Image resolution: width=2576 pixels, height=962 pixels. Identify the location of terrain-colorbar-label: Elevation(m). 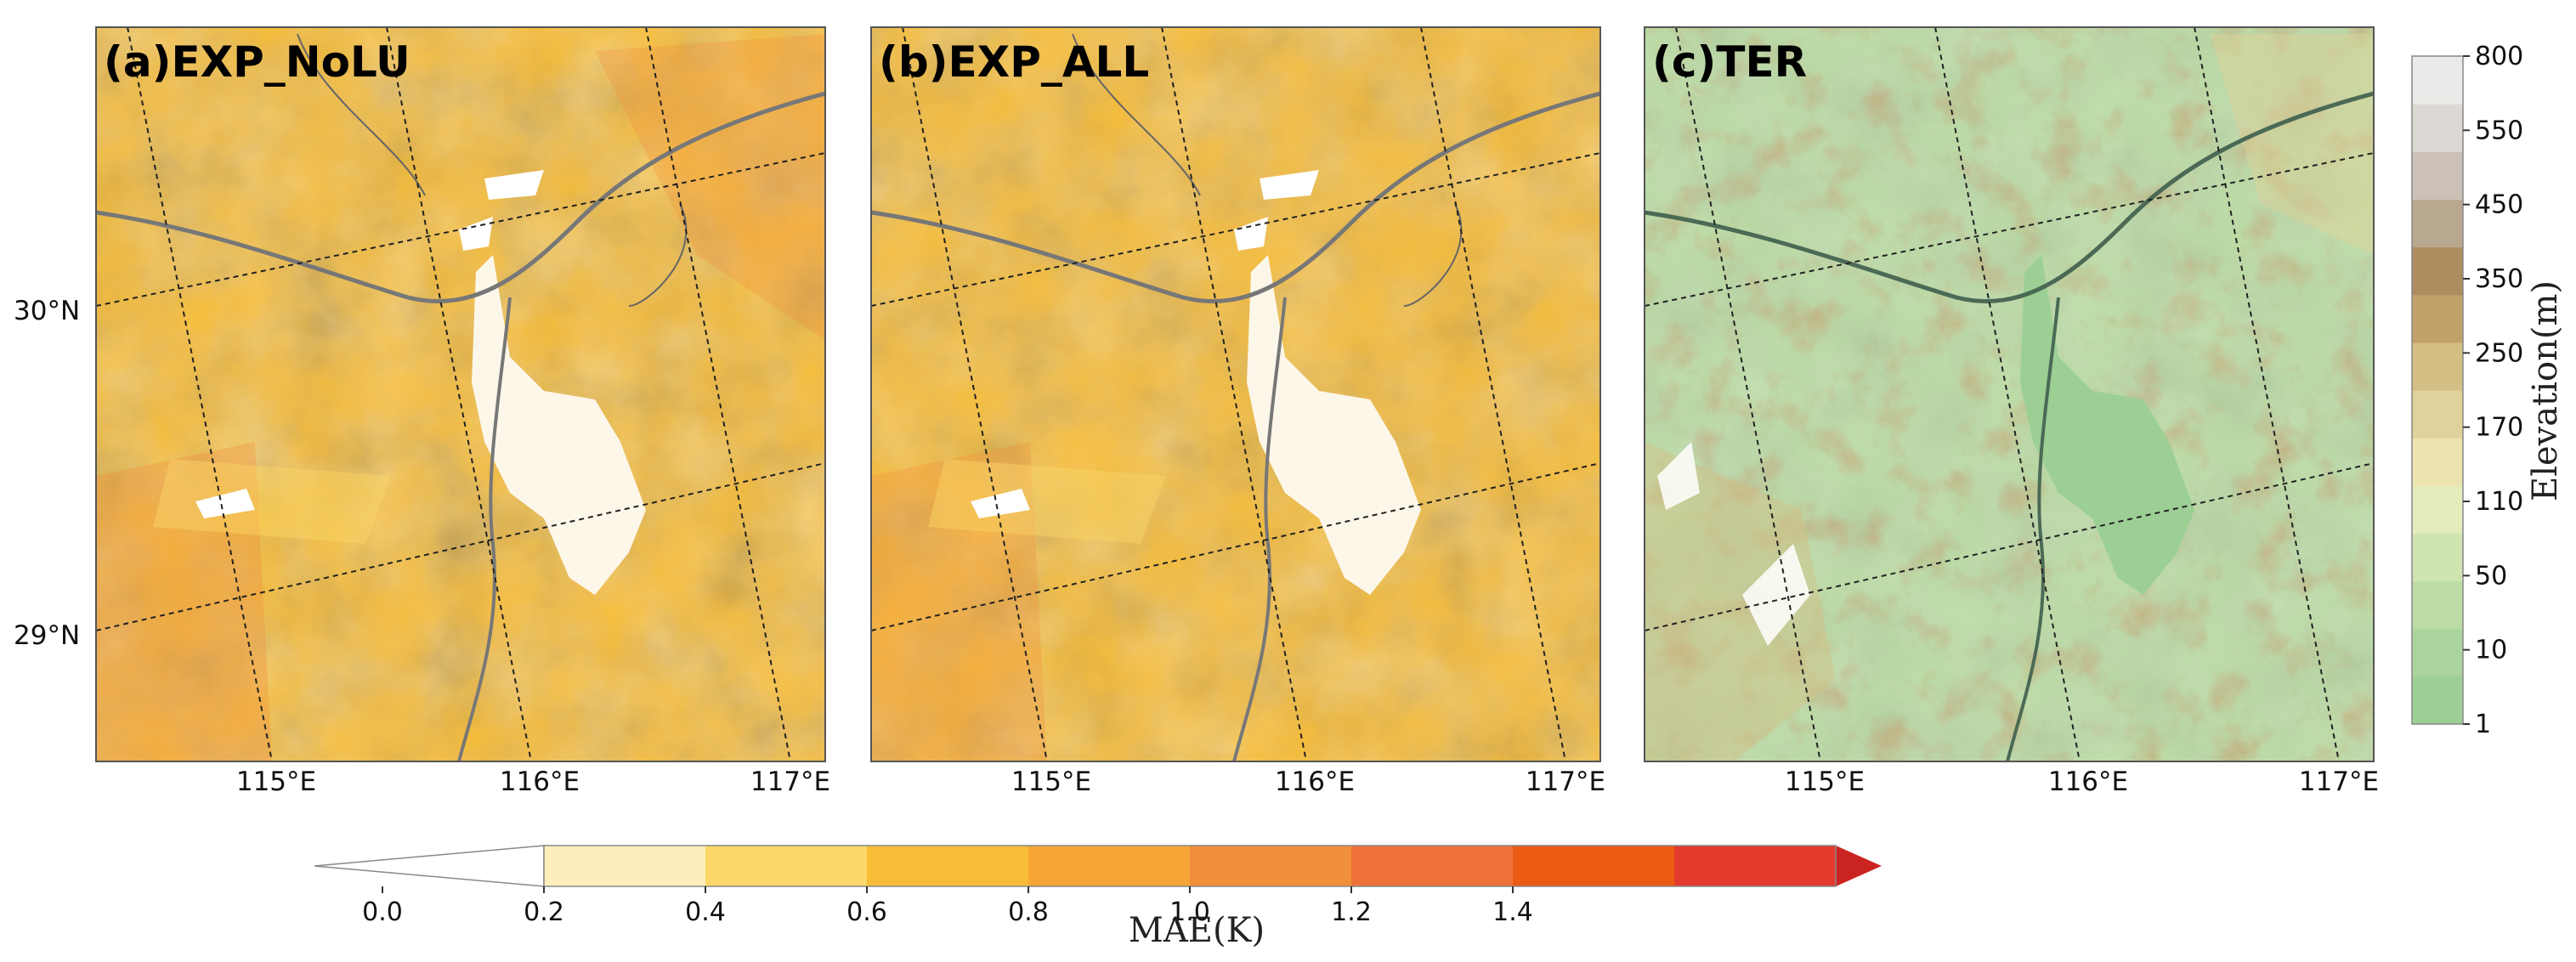
(2545, 390).